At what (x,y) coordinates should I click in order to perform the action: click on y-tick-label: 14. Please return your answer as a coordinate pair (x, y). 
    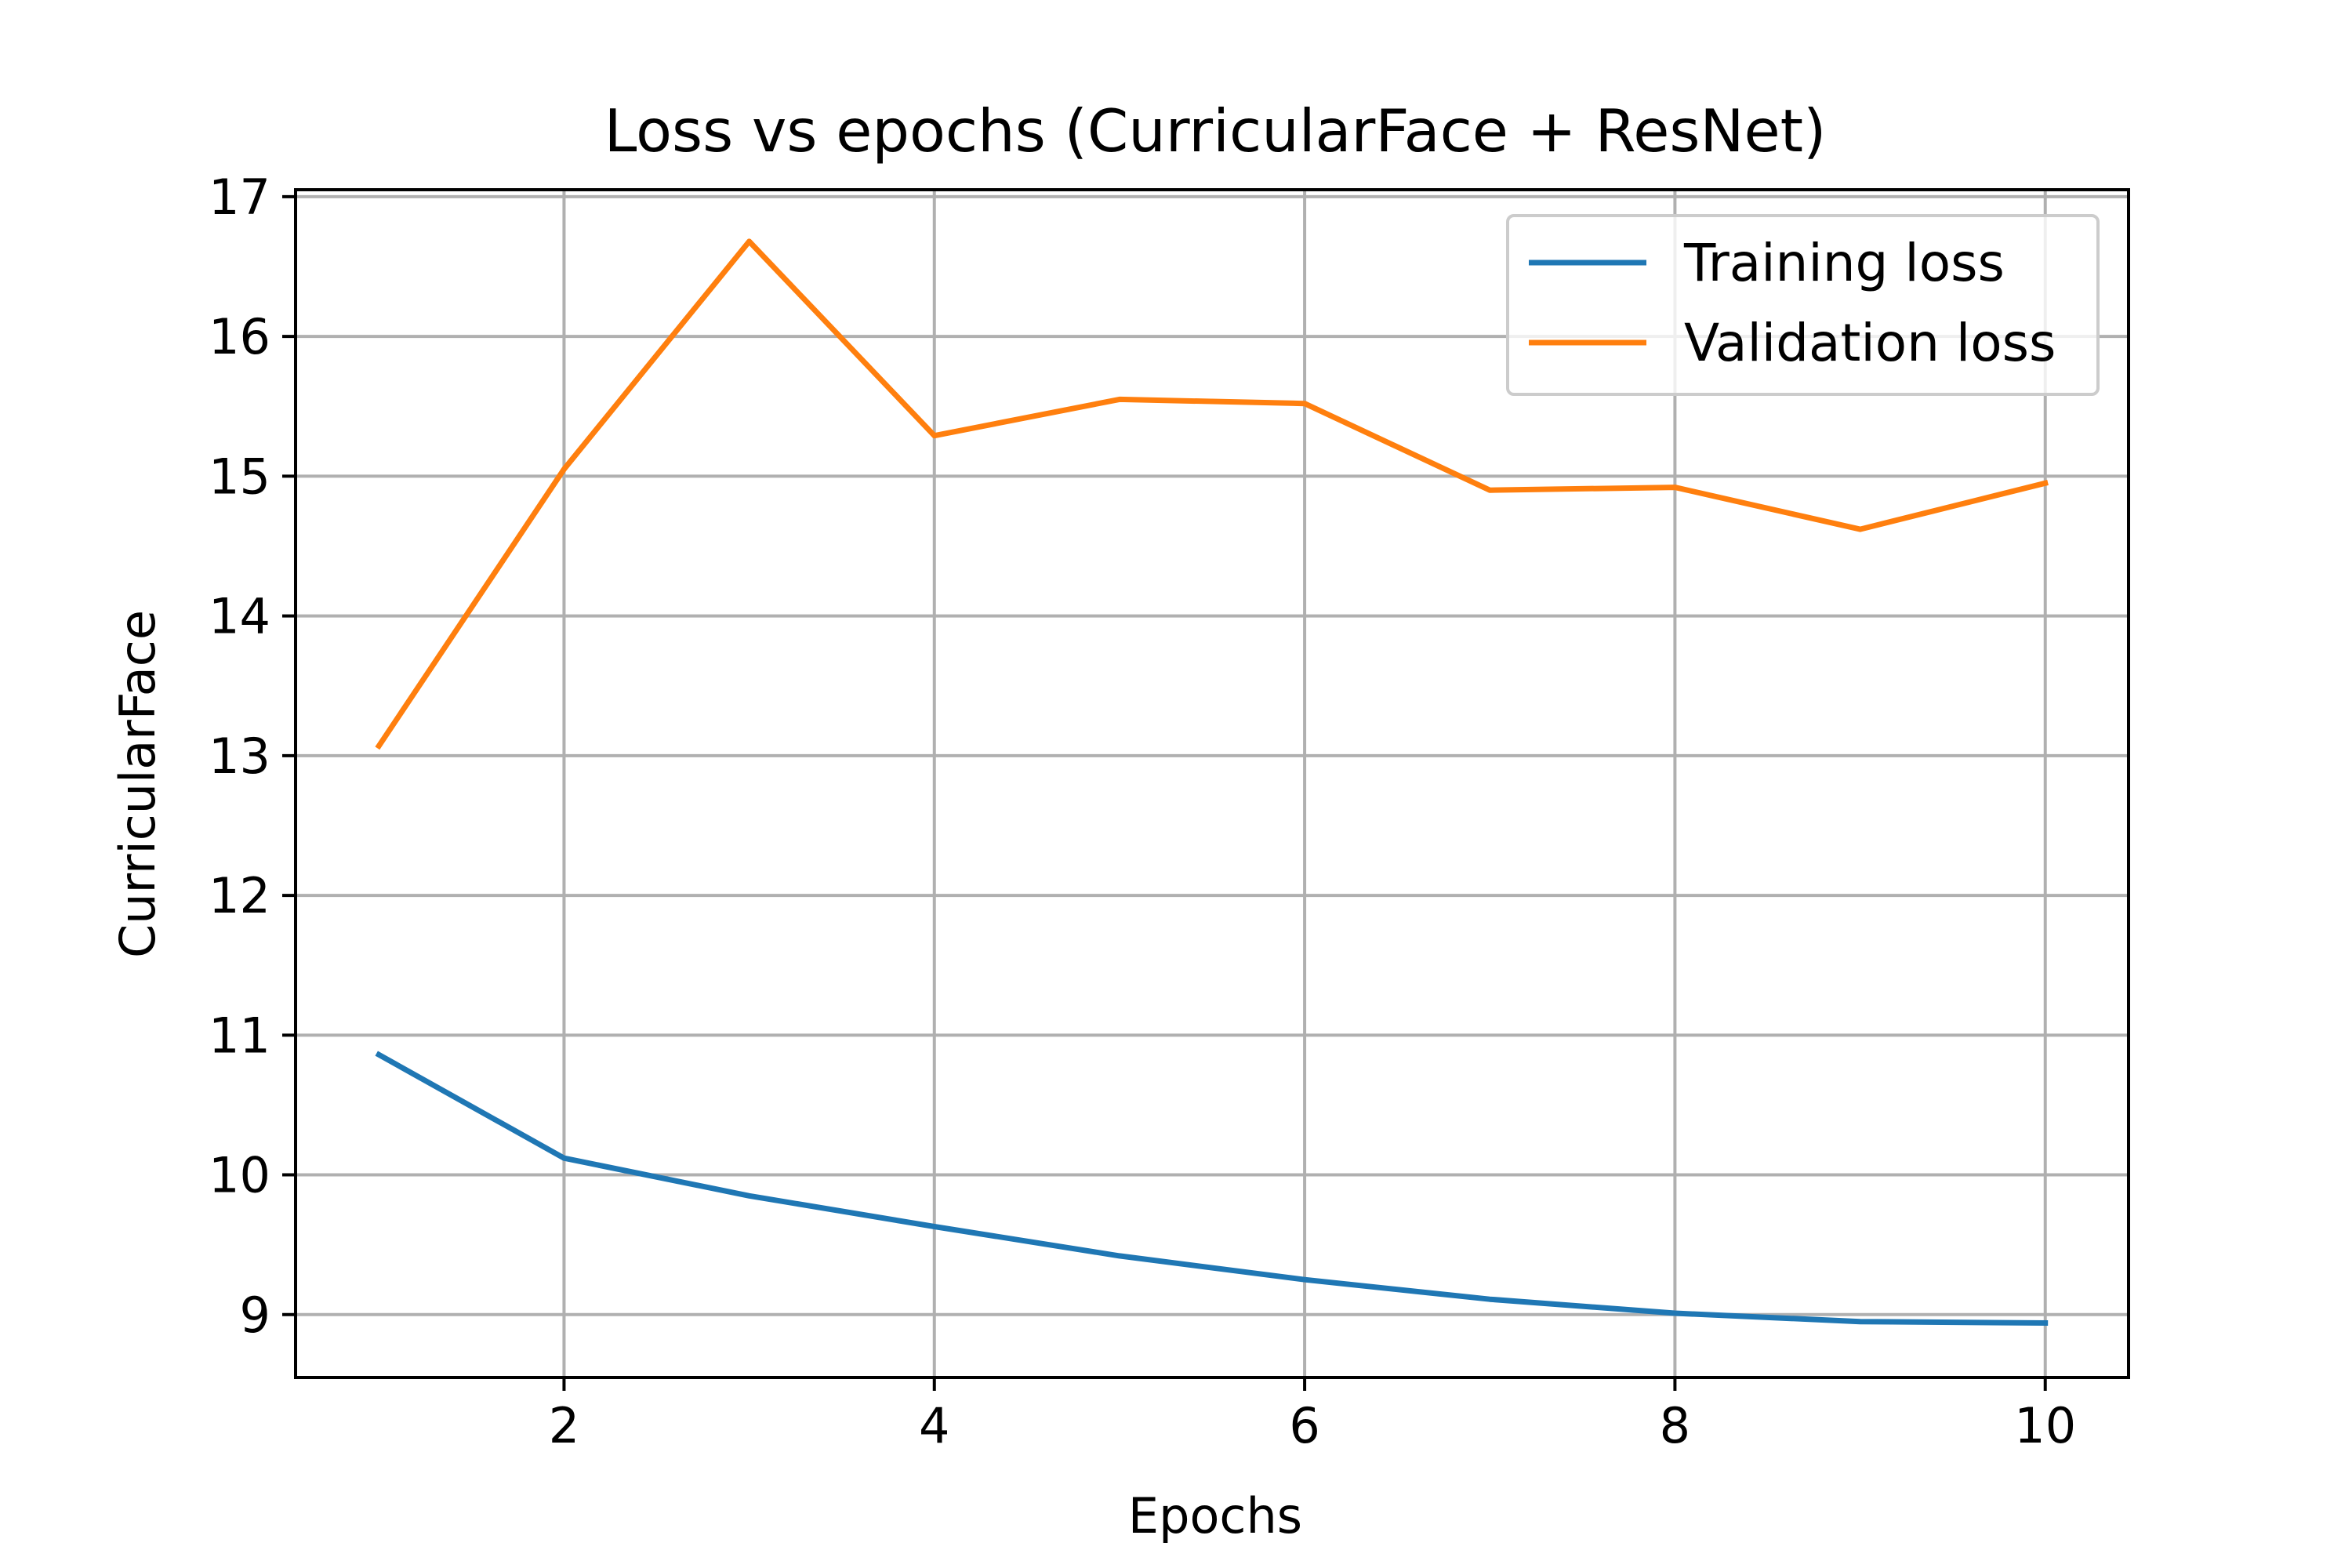
    Looking at the image, I should click on (239, 616).